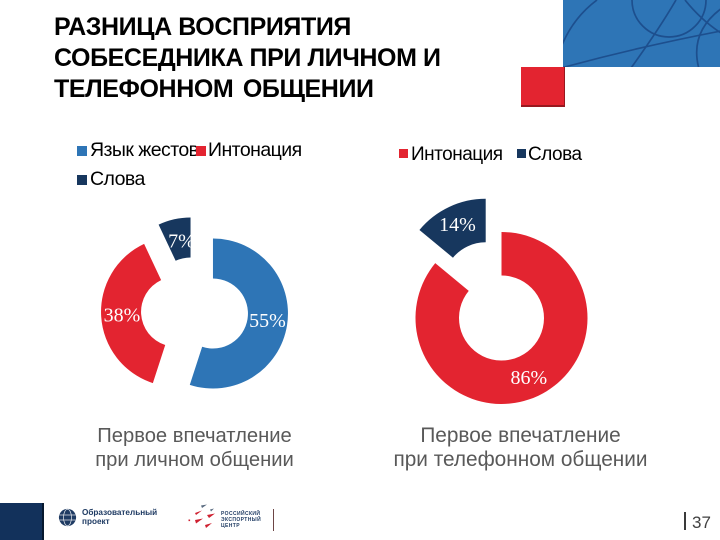 Image resolution: width=720 pixels, height=540 pixels. I want to click on svg-text: 14%, so click(457, 225).